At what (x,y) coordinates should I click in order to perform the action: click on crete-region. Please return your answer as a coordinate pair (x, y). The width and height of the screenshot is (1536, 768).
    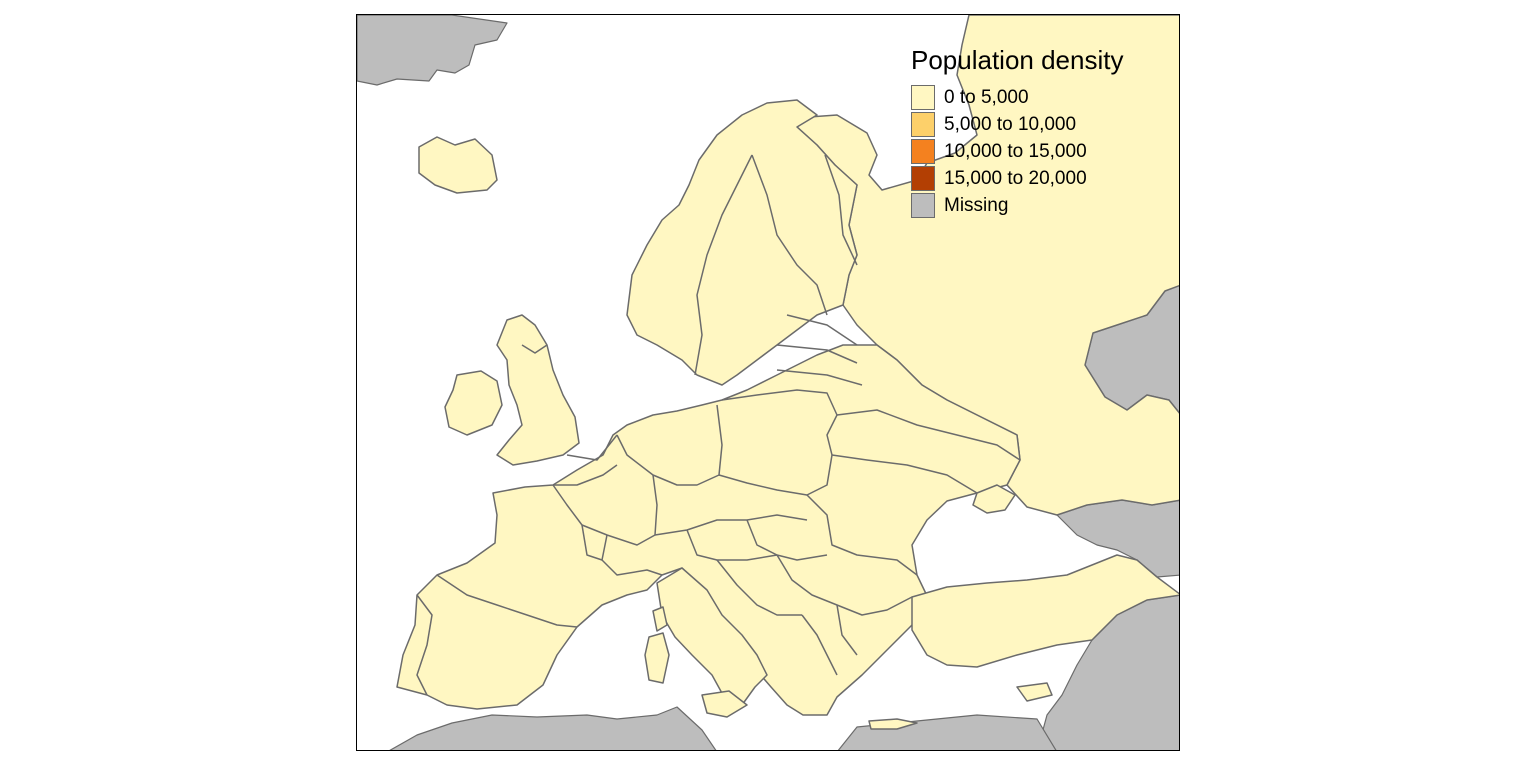
    Looking at the image, I should click on (893, 724).